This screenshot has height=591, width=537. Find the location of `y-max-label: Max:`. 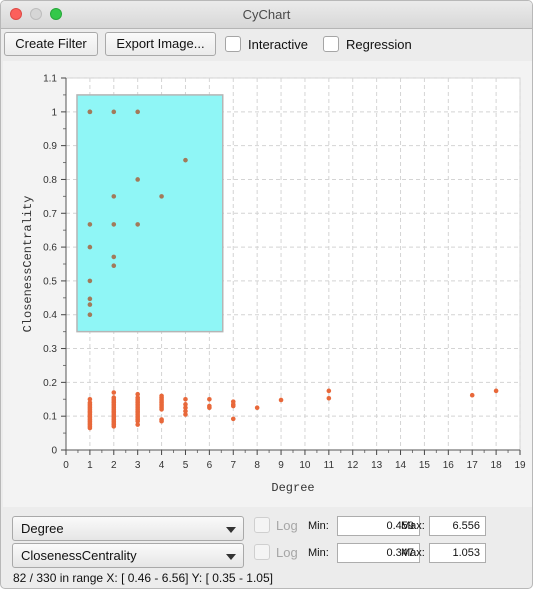

y-max-label: Max: is located at coordinates (413, 553).